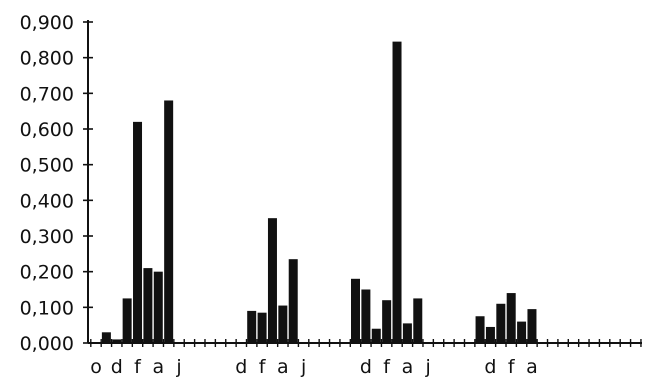  Describe the element at coordinates (47, 344) in the screenshot. I see `y-tick-label: 0,000` at that location.